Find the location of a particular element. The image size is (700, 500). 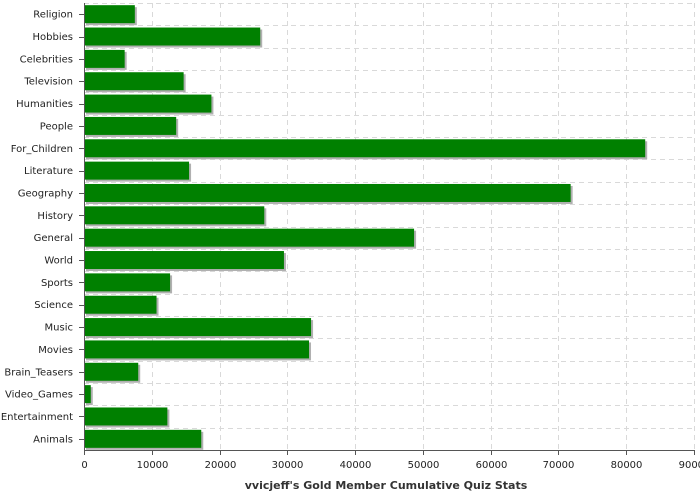

bar-animals is located at coordinates (143, 438).